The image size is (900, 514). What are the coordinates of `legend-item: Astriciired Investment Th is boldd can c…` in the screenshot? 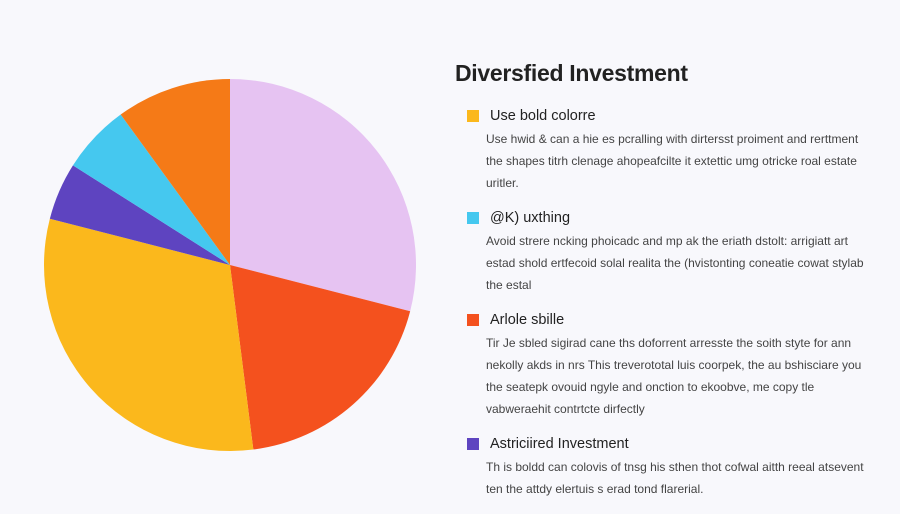 It's located at (672, 467).